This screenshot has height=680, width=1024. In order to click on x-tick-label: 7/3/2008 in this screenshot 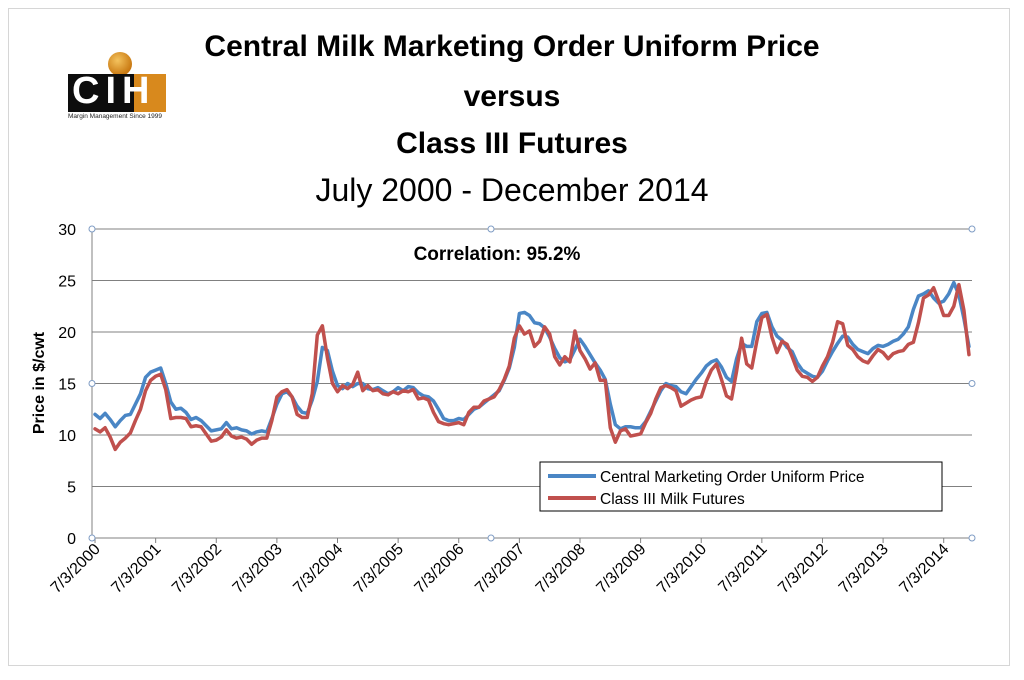, I will do `click(561, 569)`.